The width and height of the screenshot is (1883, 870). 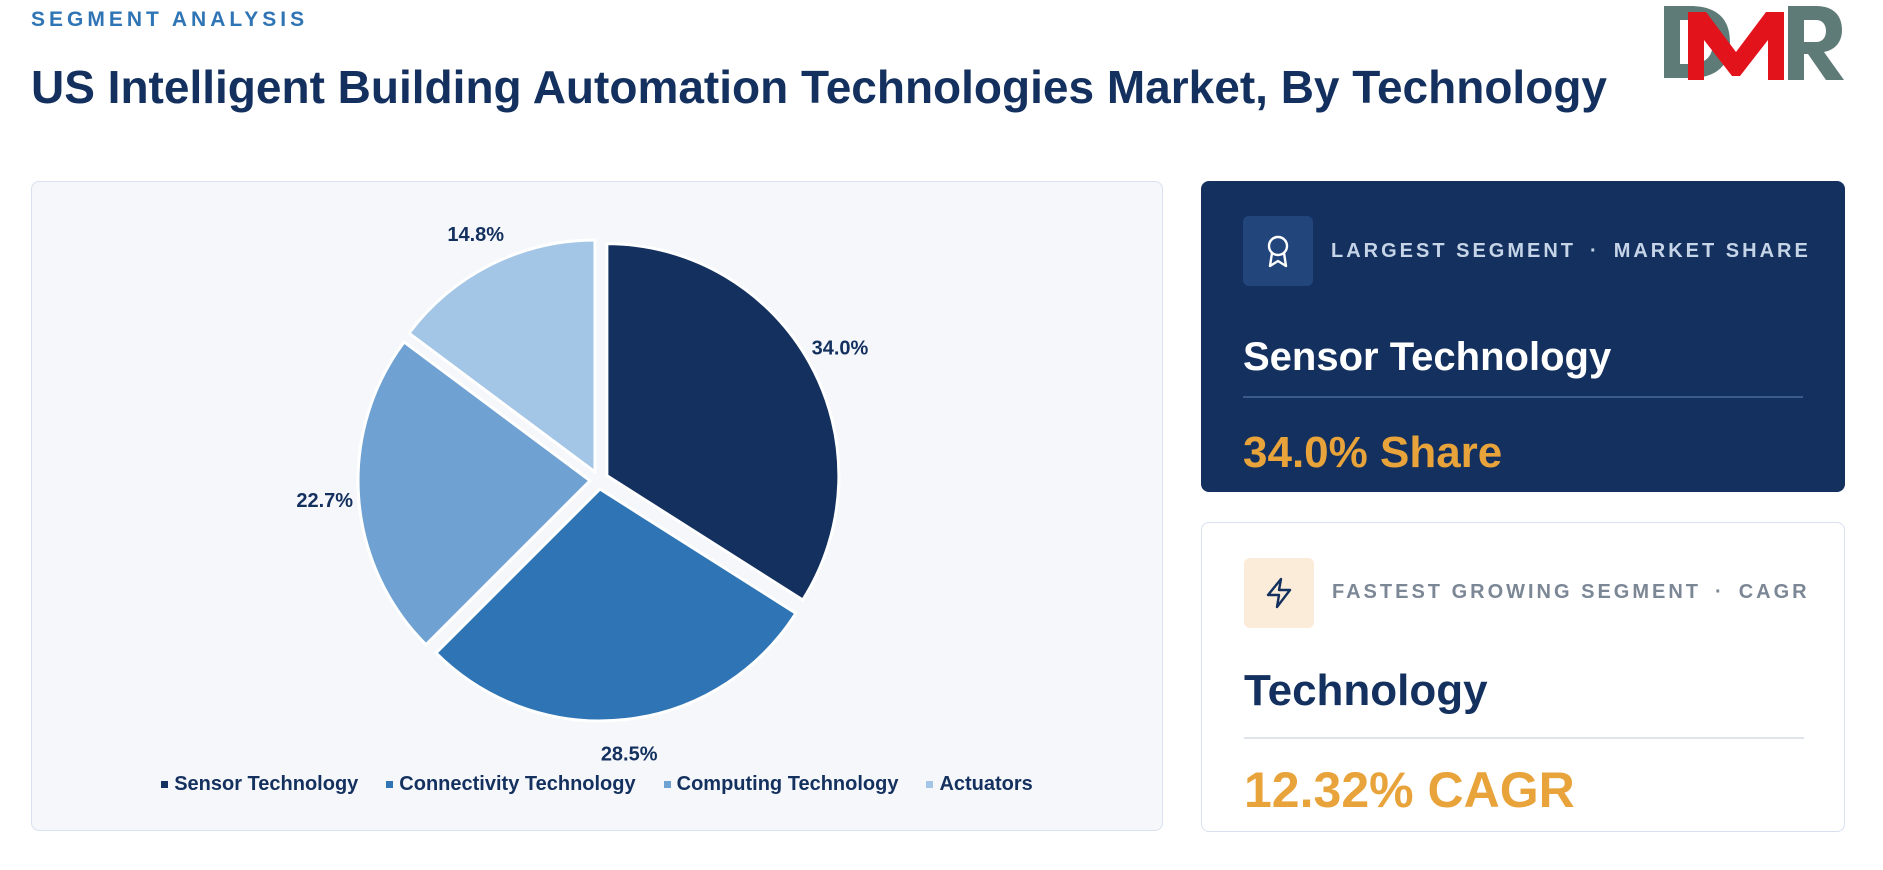 I want to click on legend-label: Computing Technology, so click(x=787, y=784).